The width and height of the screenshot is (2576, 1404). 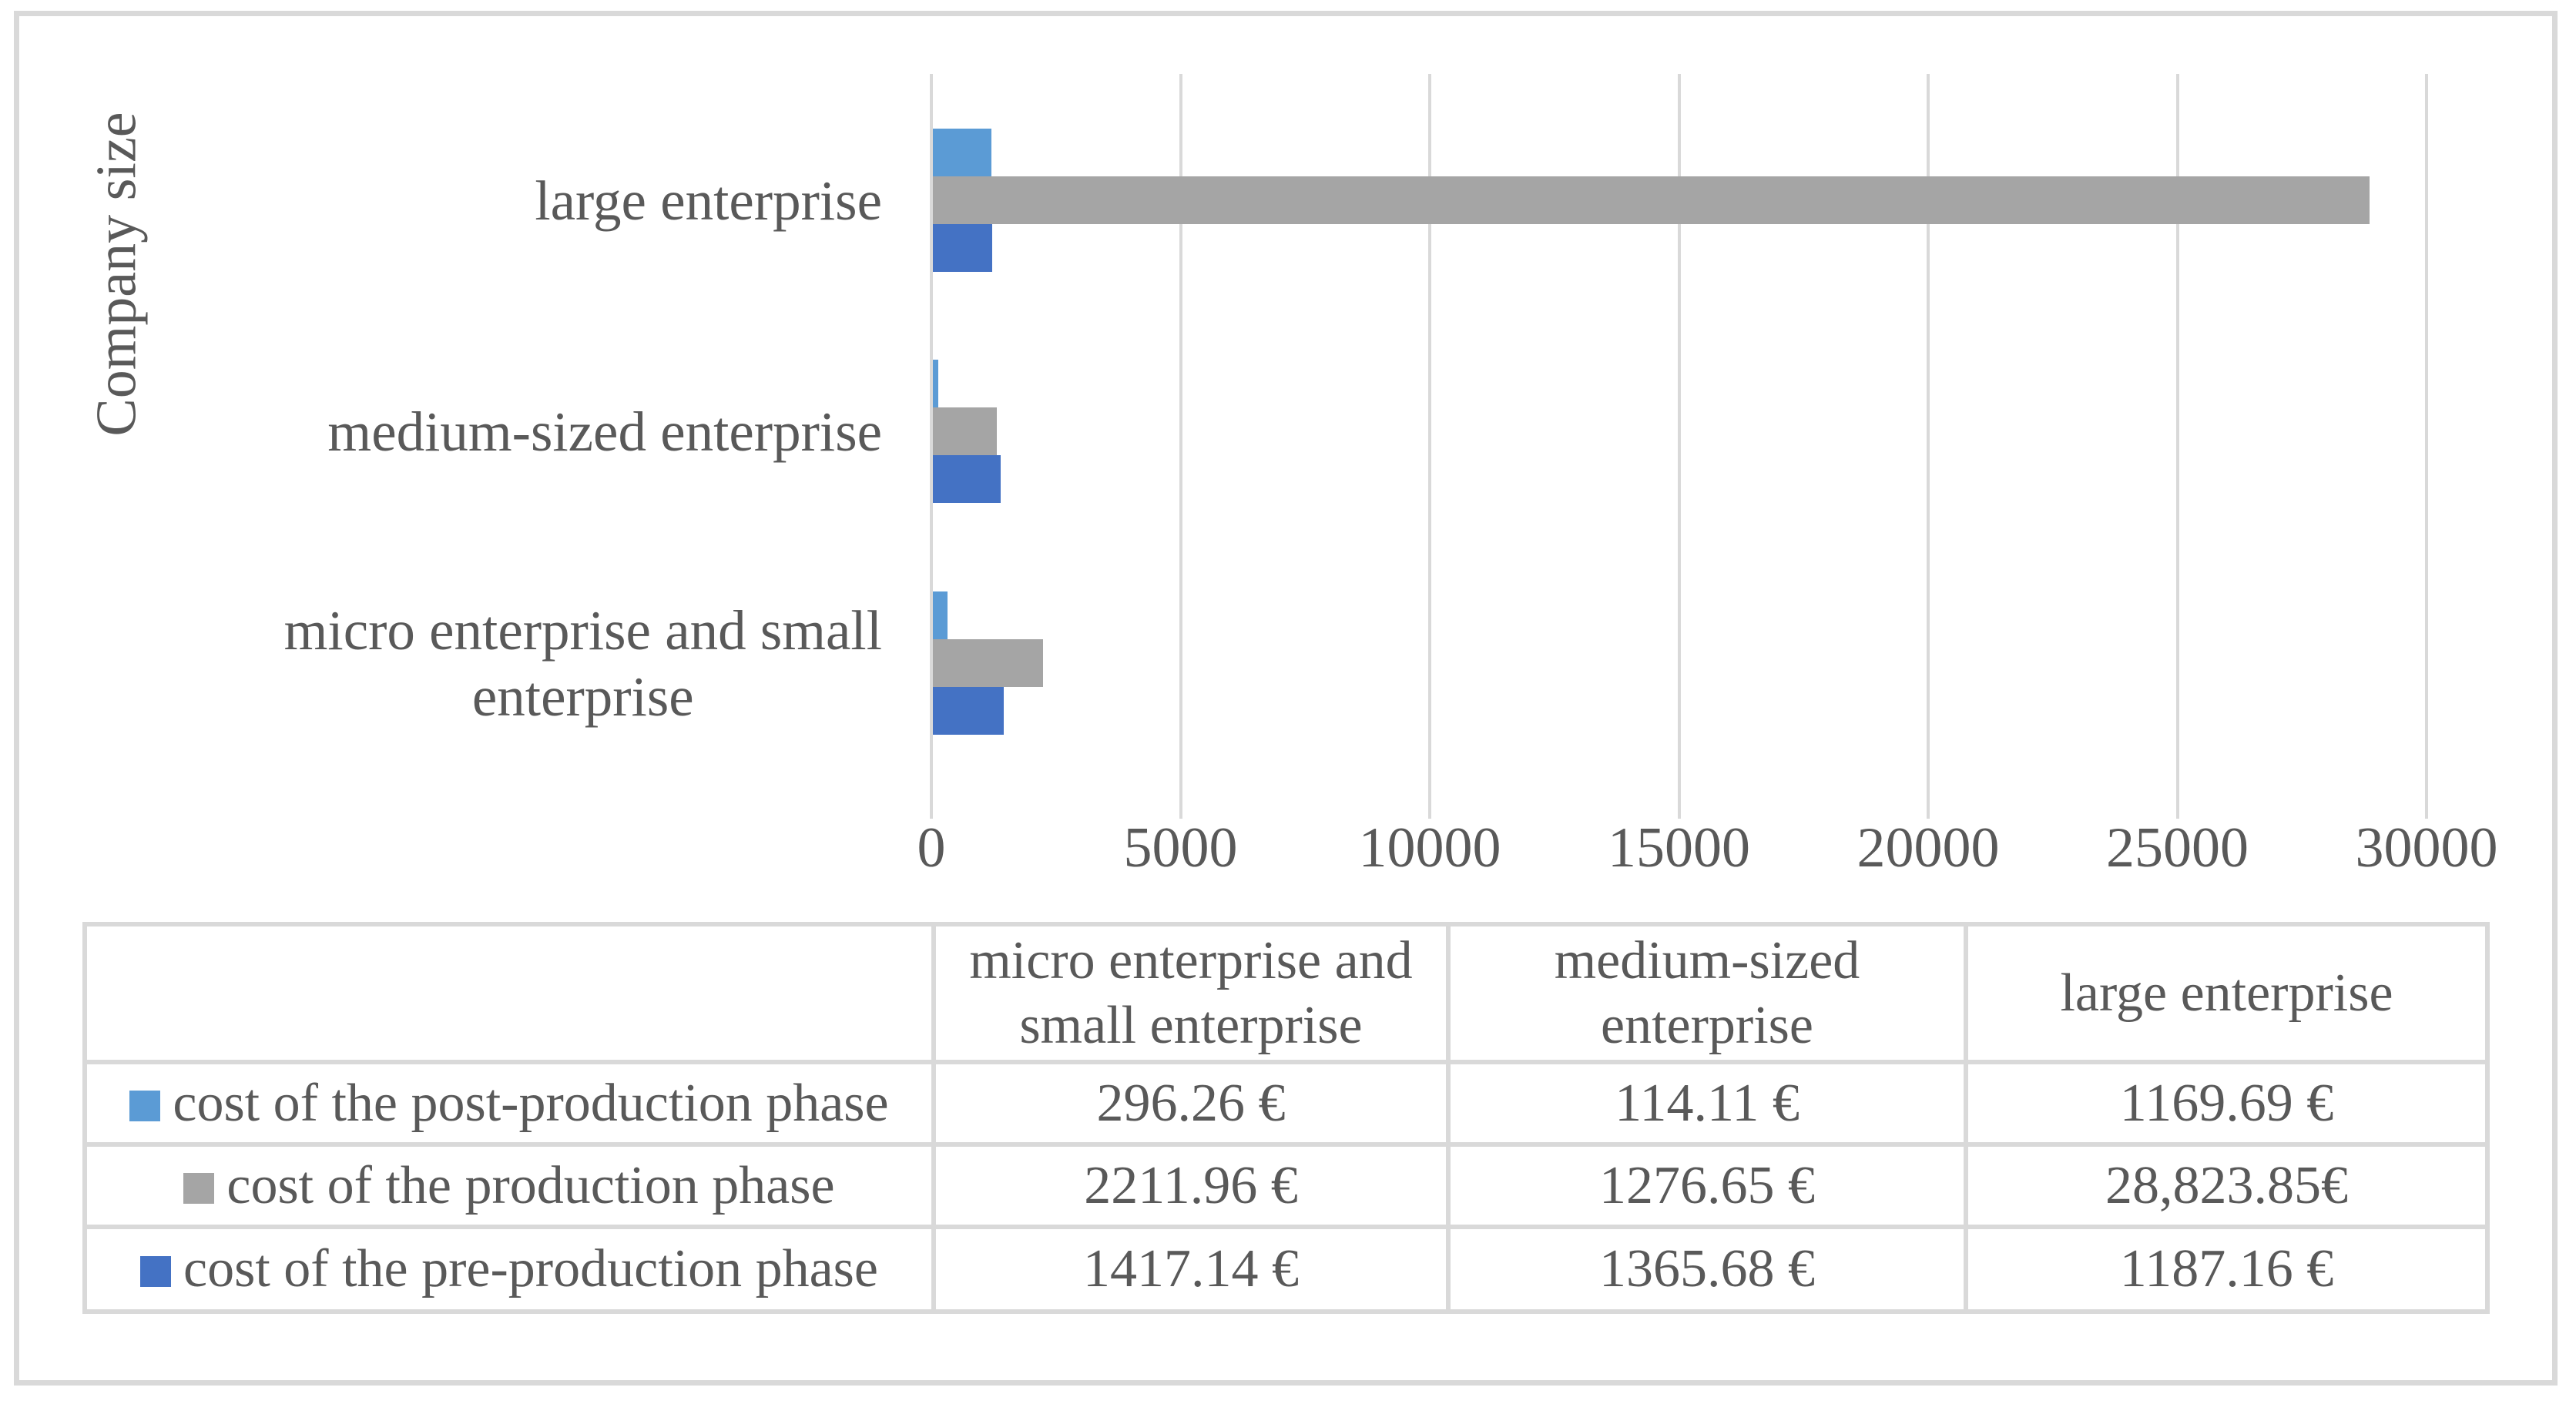 What do you see at coordinates (531, 1103) in the screenshot?
I see `series-label: cost of the post-production phase` at bounding box center [531, 1103].